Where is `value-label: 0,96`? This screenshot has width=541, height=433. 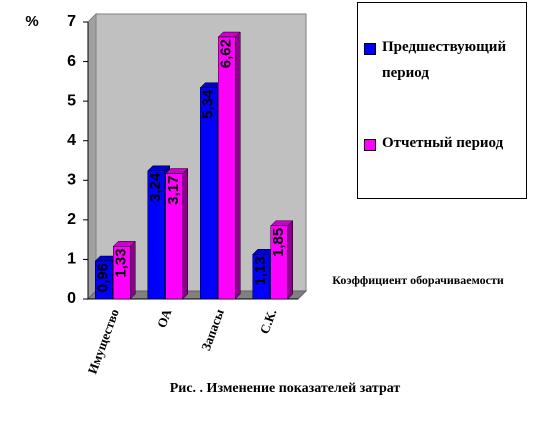
value-label: 0,96 is located at coordinates (103, 277).